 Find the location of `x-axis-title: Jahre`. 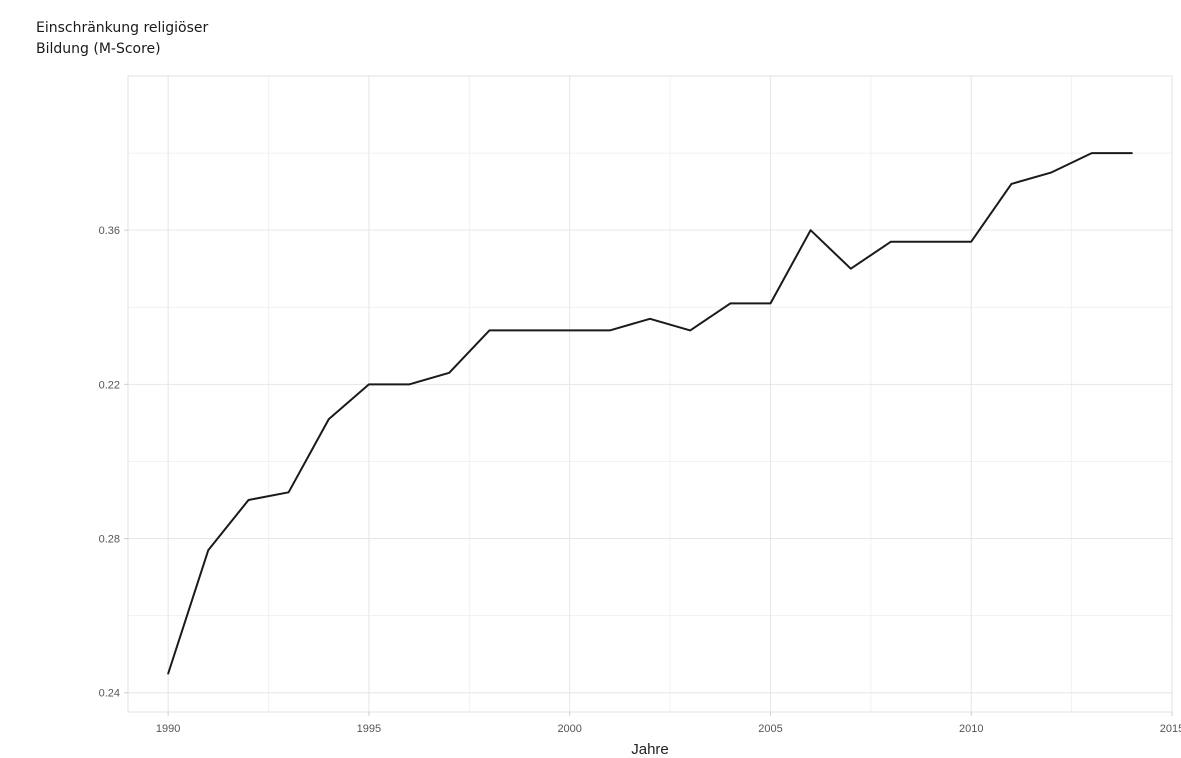

x-axis-title: Jahre is located at coordinates (650, 749).